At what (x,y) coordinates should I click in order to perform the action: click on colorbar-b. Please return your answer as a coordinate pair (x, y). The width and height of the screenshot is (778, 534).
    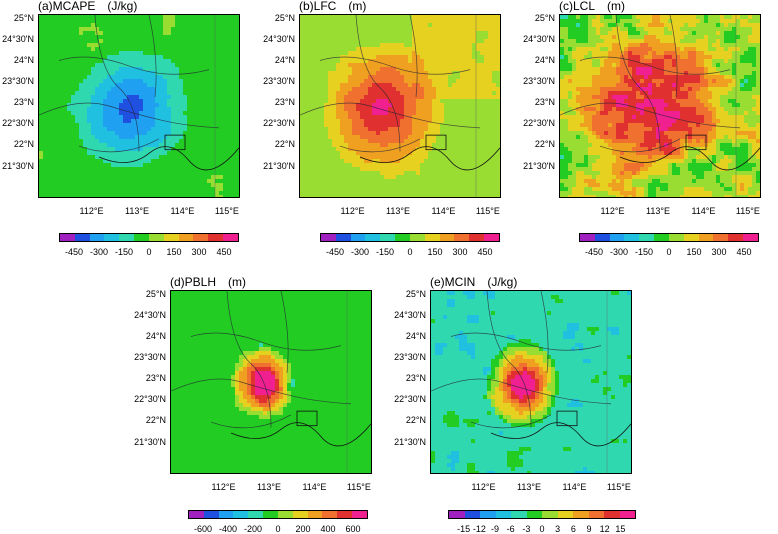
    Looking at the image, I should click on (410, 237).